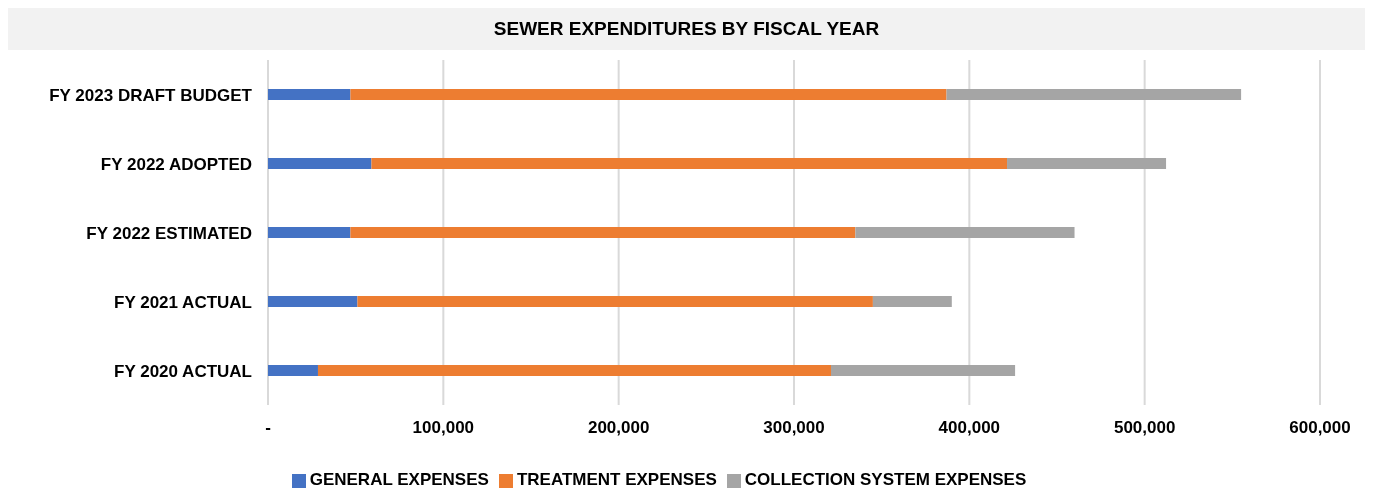 The width and height of the screenshot is (1373, 502). I want to click on x-tick-label: 300,000, so click(794, 428).